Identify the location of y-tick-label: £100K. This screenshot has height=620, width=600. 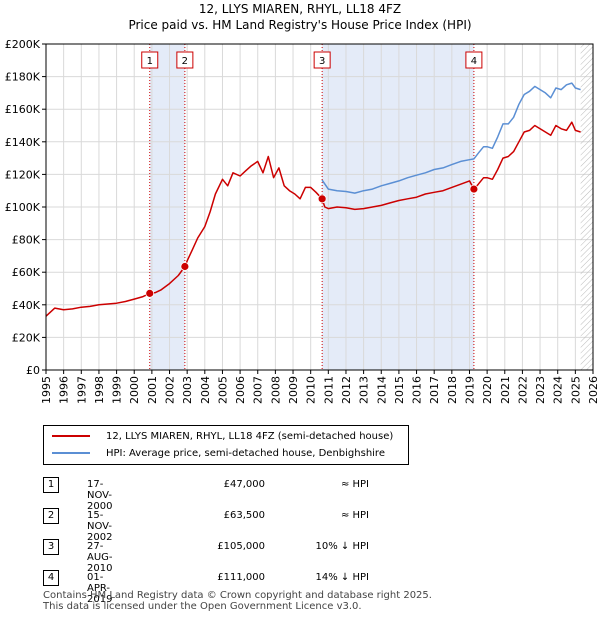
(23, 207).